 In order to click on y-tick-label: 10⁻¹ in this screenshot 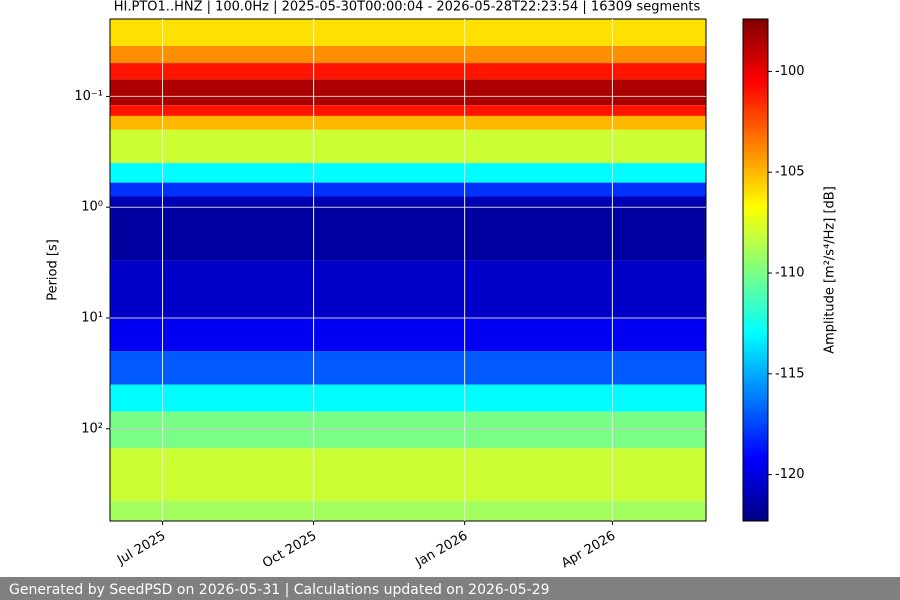, I will do `click(88, 96)`.